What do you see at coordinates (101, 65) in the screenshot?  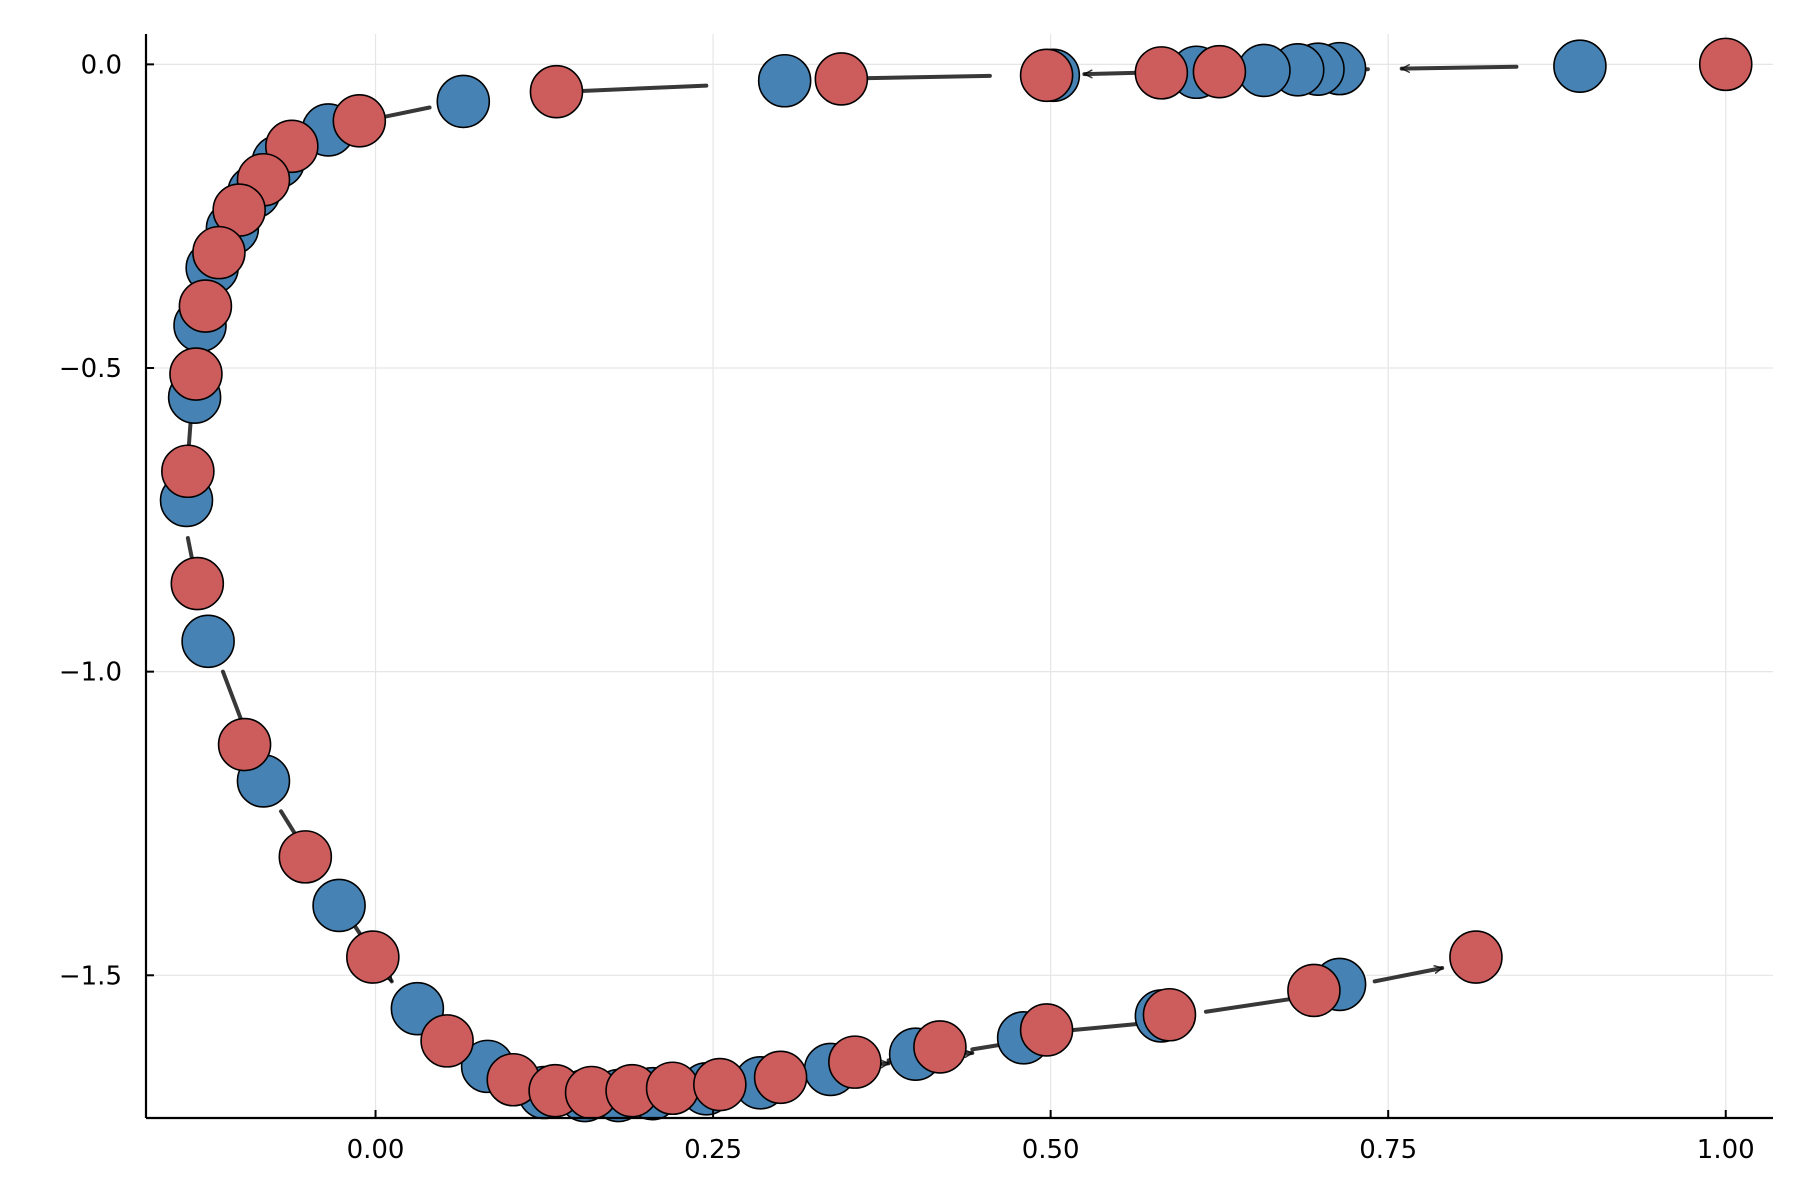 I see `y-tick-label: 0.0` at bounding box center [101, 65].